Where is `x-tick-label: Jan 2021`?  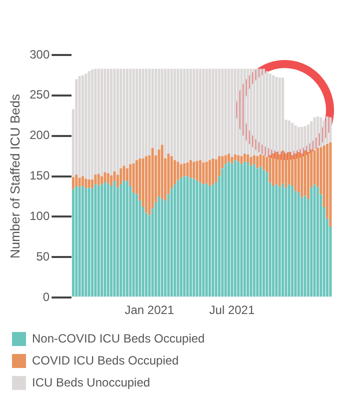
x-tick-label: Jan 2021 is located at coordinates (149, 310).